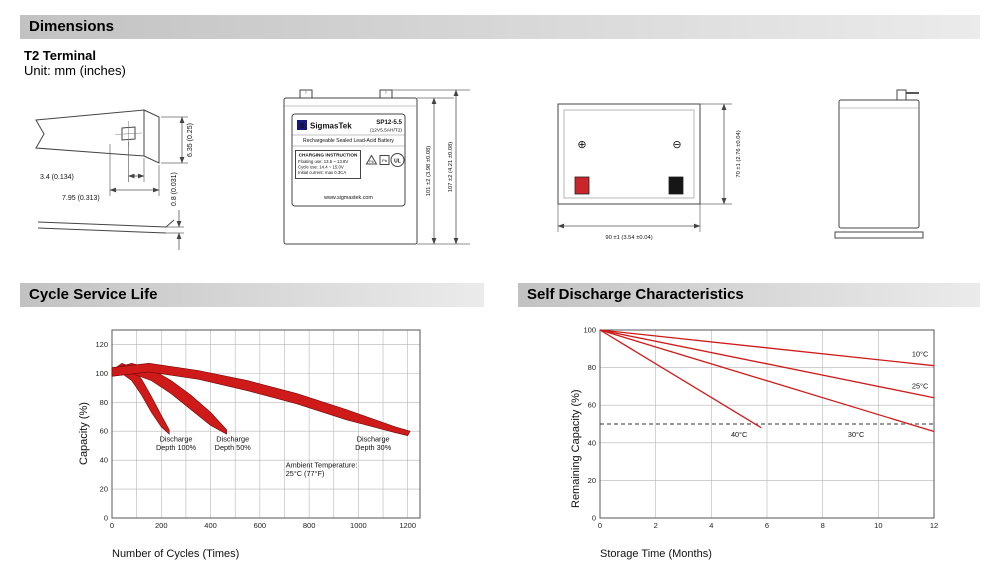  Describe the element at coordinates (676, 145) in the screenshot. I see `negative-terminal-symbol: ⊖` at that location.